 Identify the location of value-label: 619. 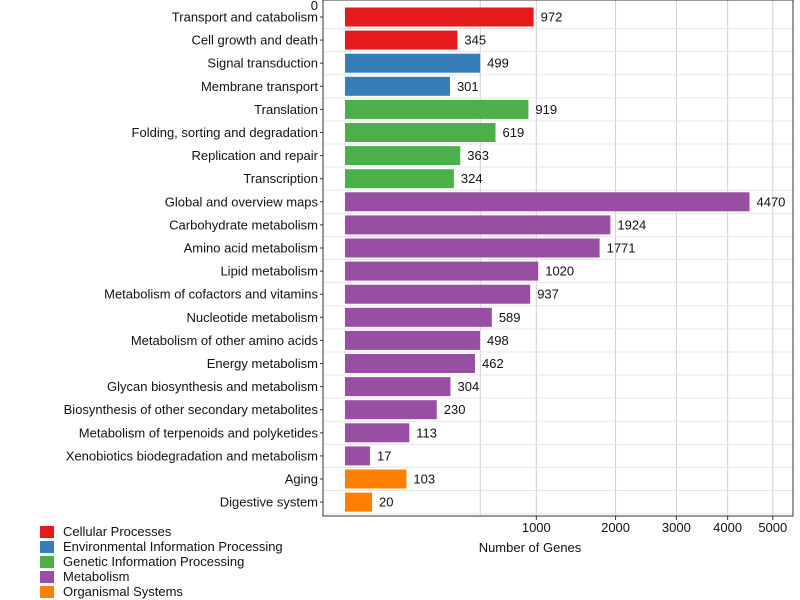
(514, 132).